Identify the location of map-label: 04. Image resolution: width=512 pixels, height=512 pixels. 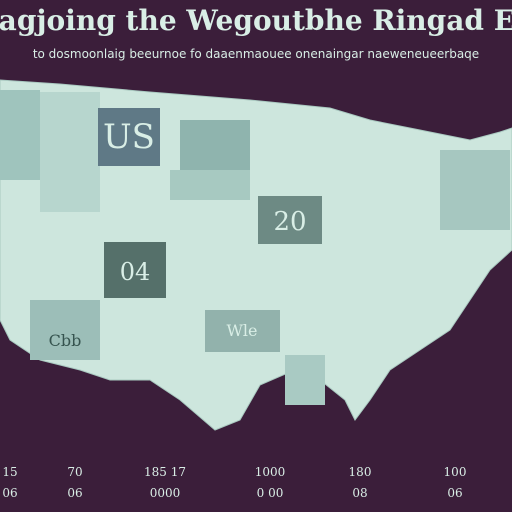
(135, 272).